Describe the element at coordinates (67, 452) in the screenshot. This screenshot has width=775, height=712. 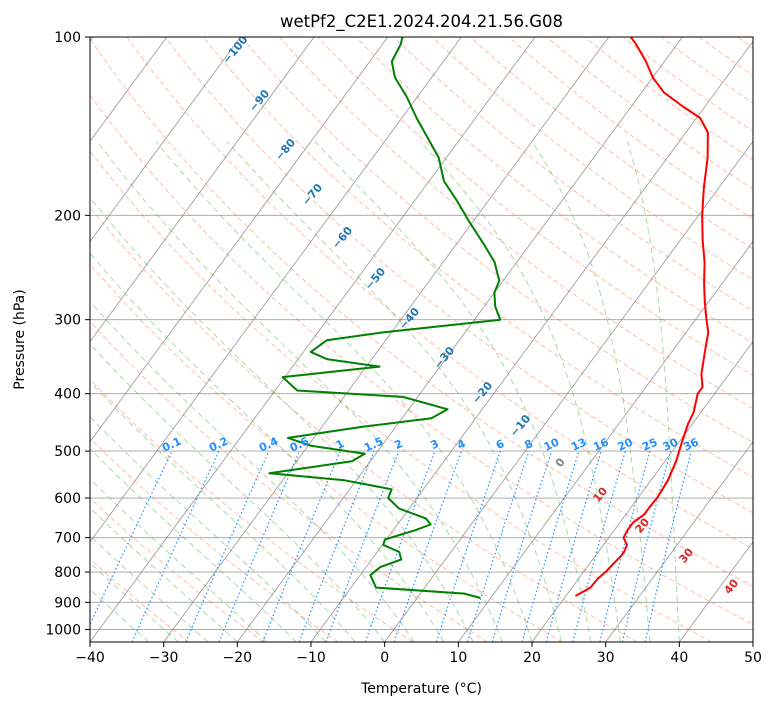
I see `y-tick-label: 500` at that location.